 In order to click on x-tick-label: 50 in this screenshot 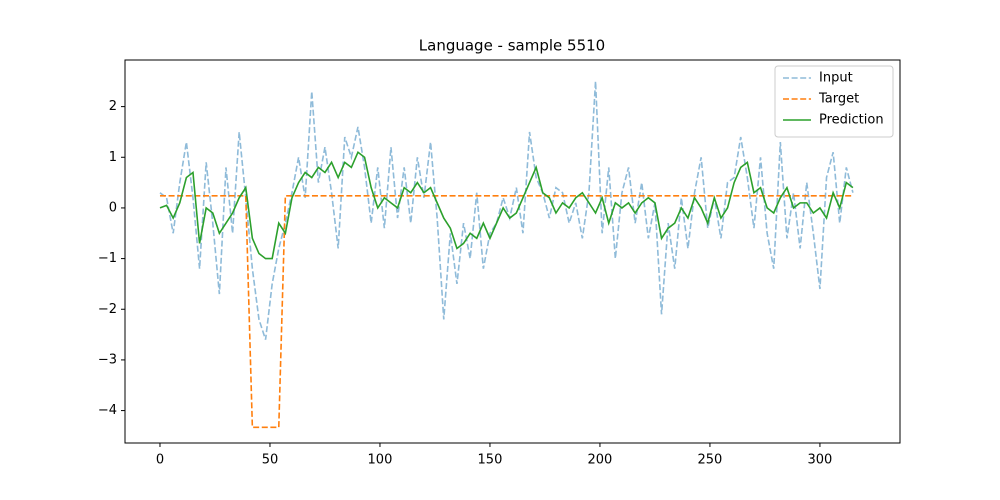, I will do `click(270, 460)`.